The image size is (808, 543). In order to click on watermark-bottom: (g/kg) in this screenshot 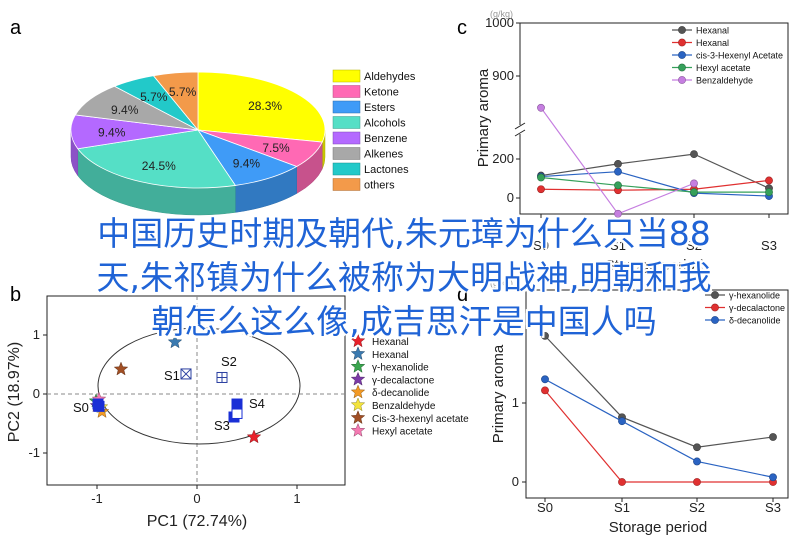, I will do `click(501, 283)`.